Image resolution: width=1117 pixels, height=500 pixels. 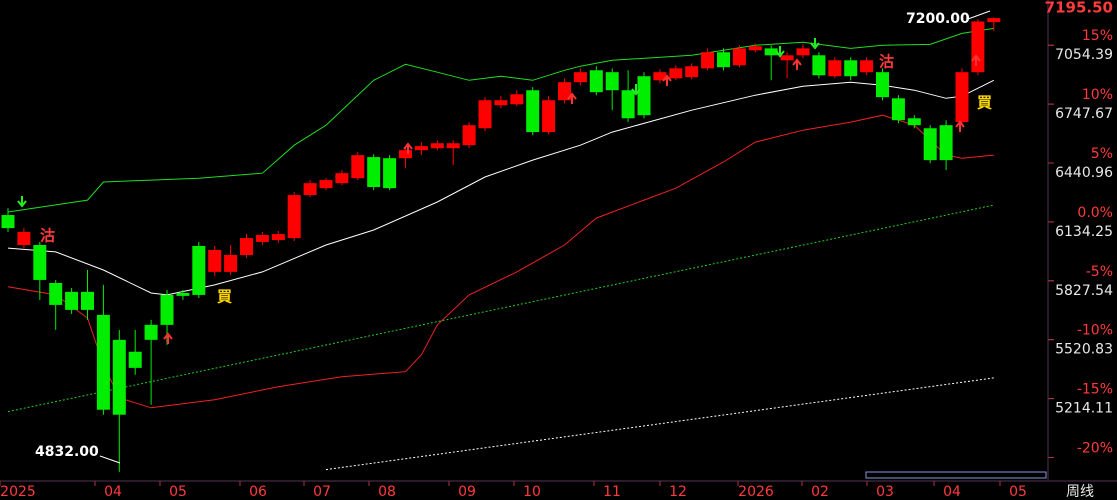 What do you see at coordinates (1079, 8) in the screenshot?
I see `last-price: 7195.50` at bounding box center [1079, 8].